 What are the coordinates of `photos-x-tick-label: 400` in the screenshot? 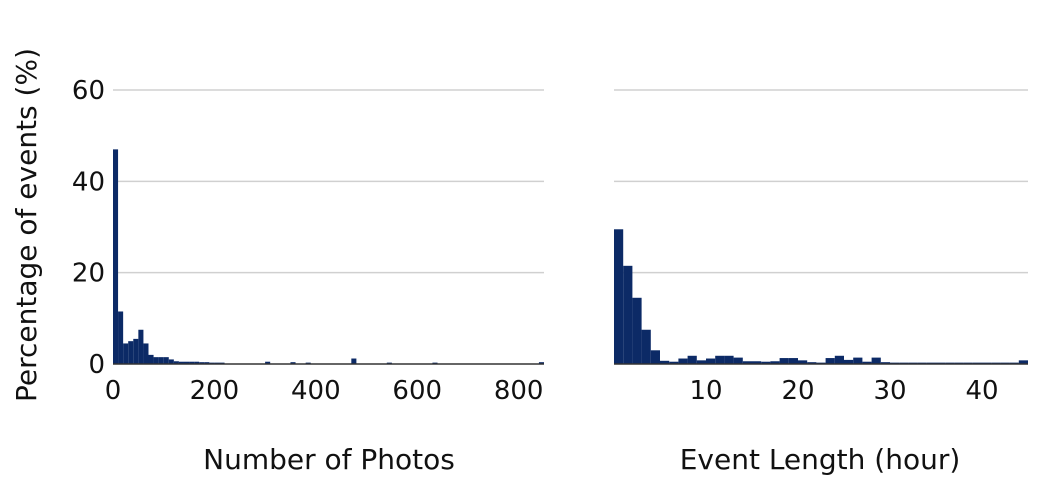 It's located at (316, 391).